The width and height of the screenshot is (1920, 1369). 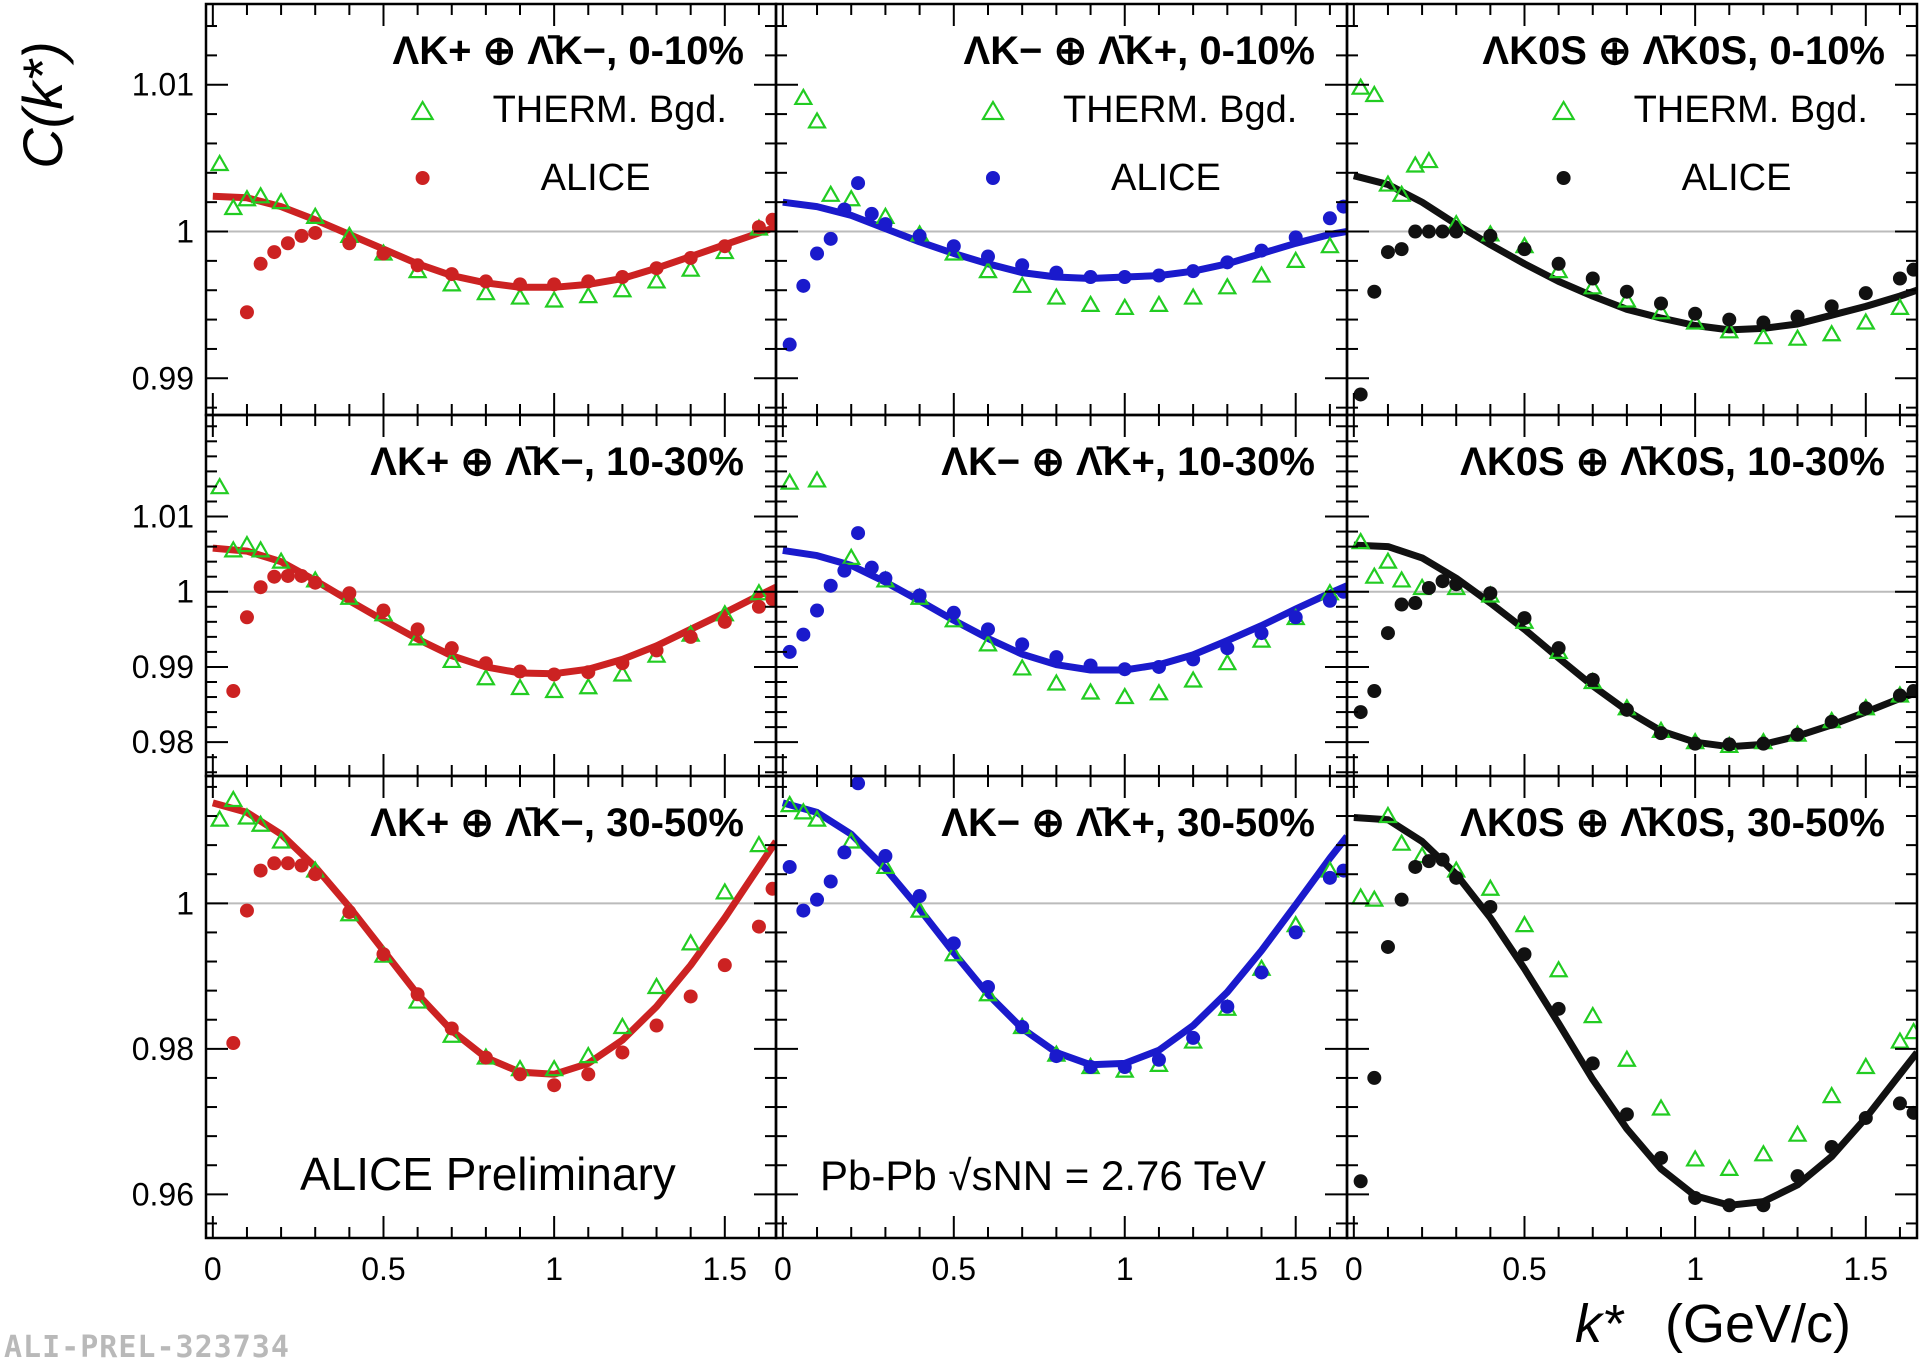 What do you see at coordinates (493, 938) in the screenshot?
I see `fit-curve` at bounding box center [493, 938].